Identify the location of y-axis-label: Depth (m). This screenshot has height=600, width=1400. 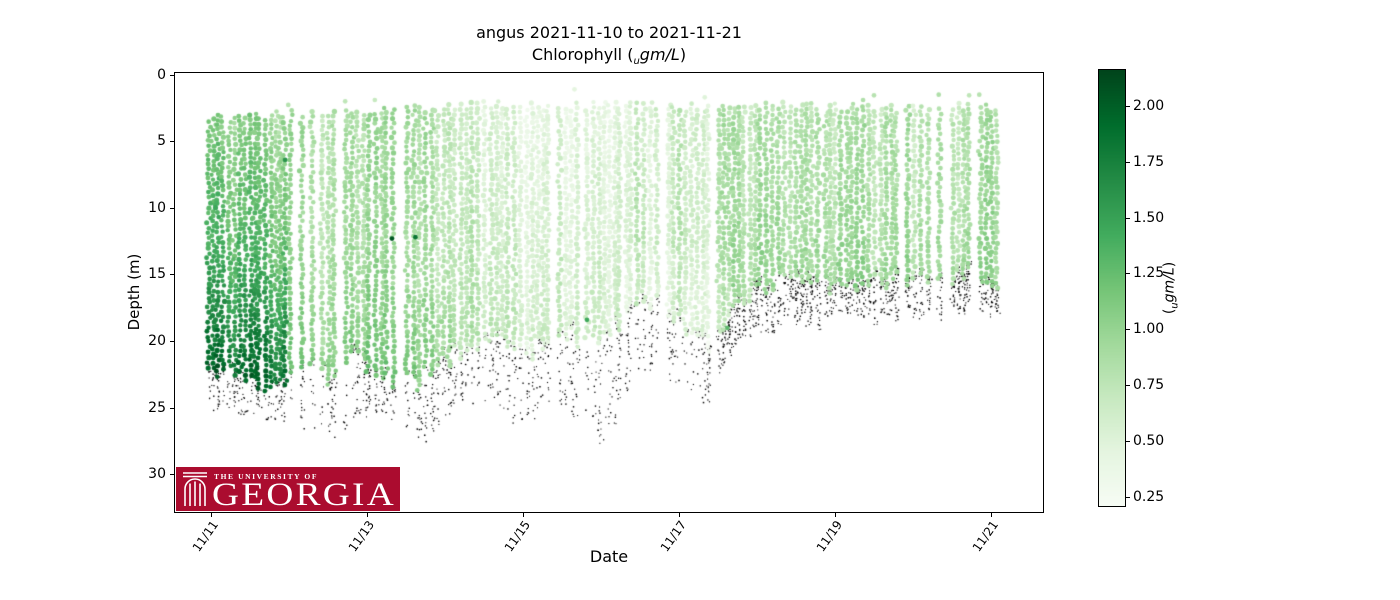
(134, 292).